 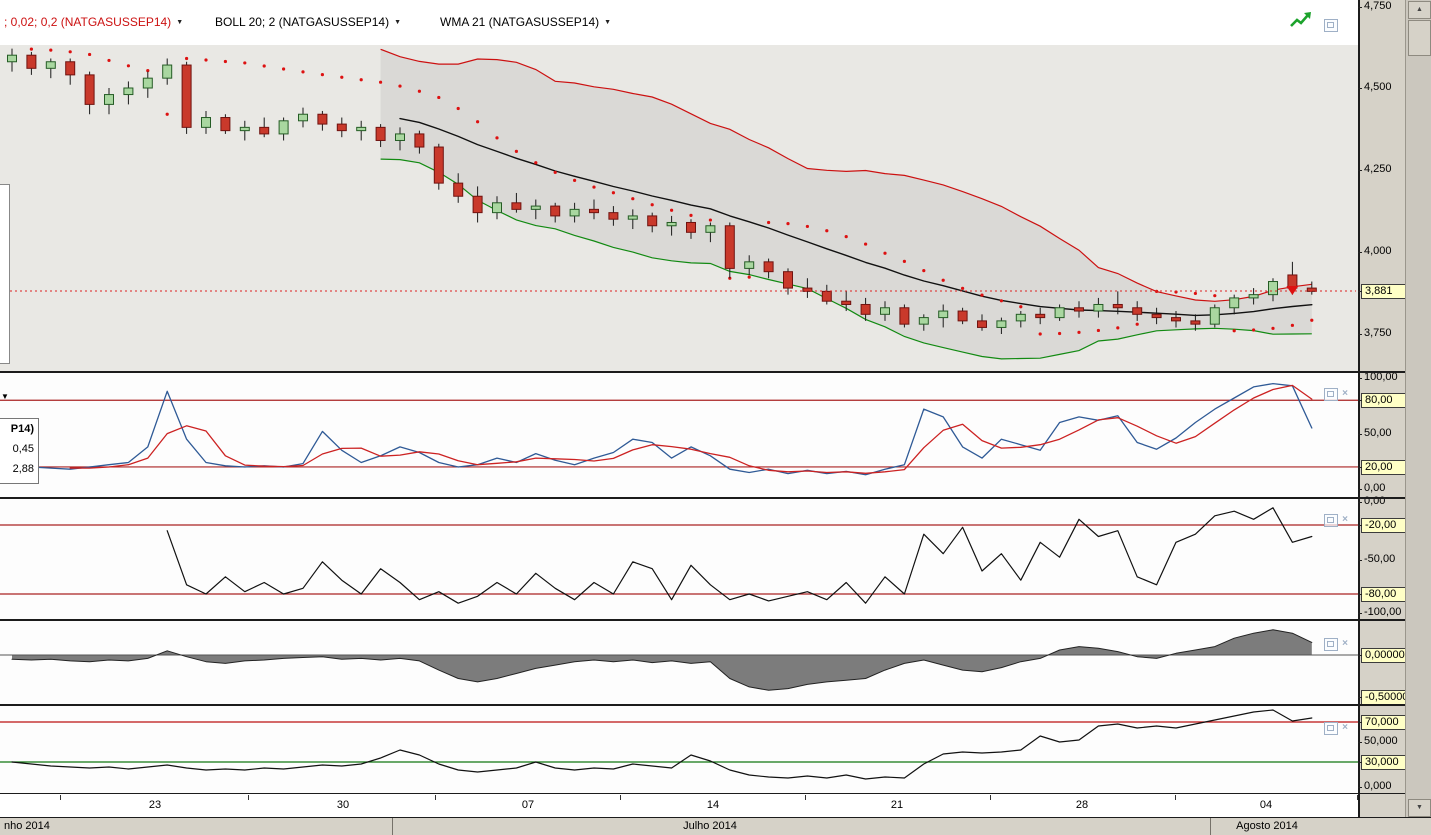 What do you see at coordinates (1419, 38) in the screenshot?
I see `scrollbar-thumb` at bounding box center [1419, 38].